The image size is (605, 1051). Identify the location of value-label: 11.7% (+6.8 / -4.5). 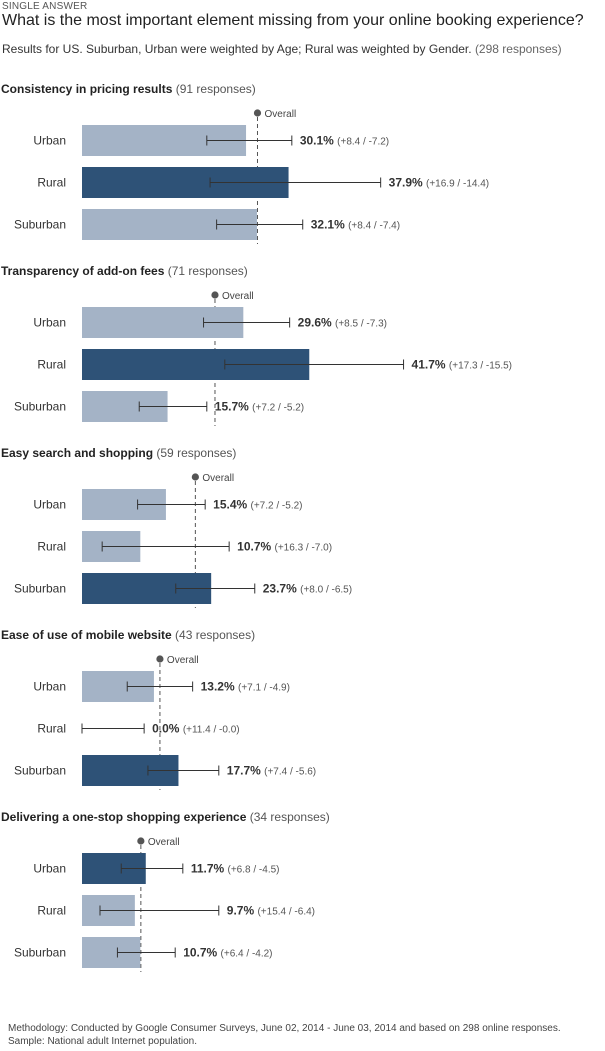
(235, 869).